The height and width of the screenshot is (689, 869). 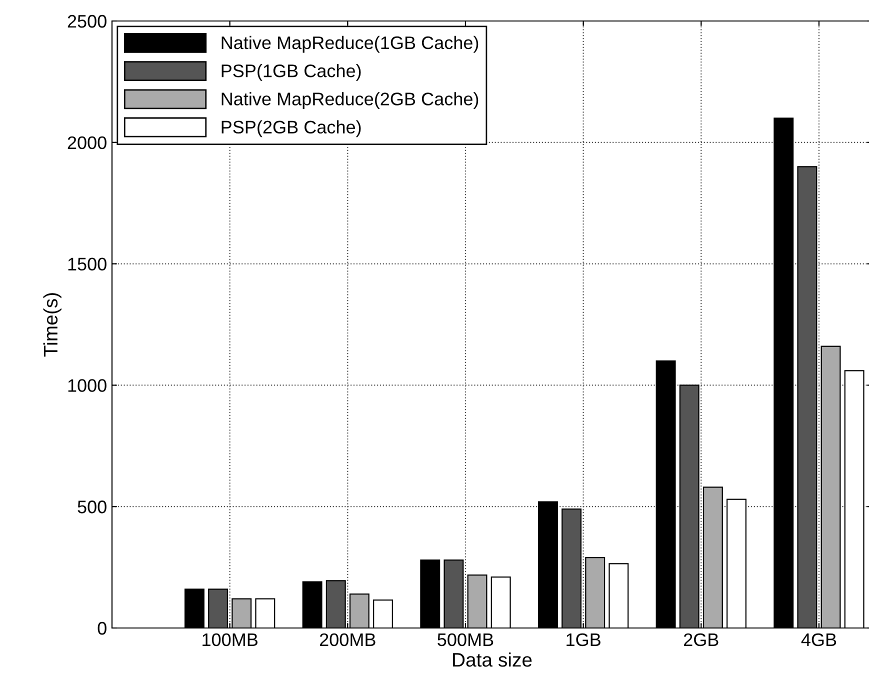 What do you see at coordinates (87, 385) in the screenshot?
I see `y-tick-label: 1000` at bounding box center [87, 385].